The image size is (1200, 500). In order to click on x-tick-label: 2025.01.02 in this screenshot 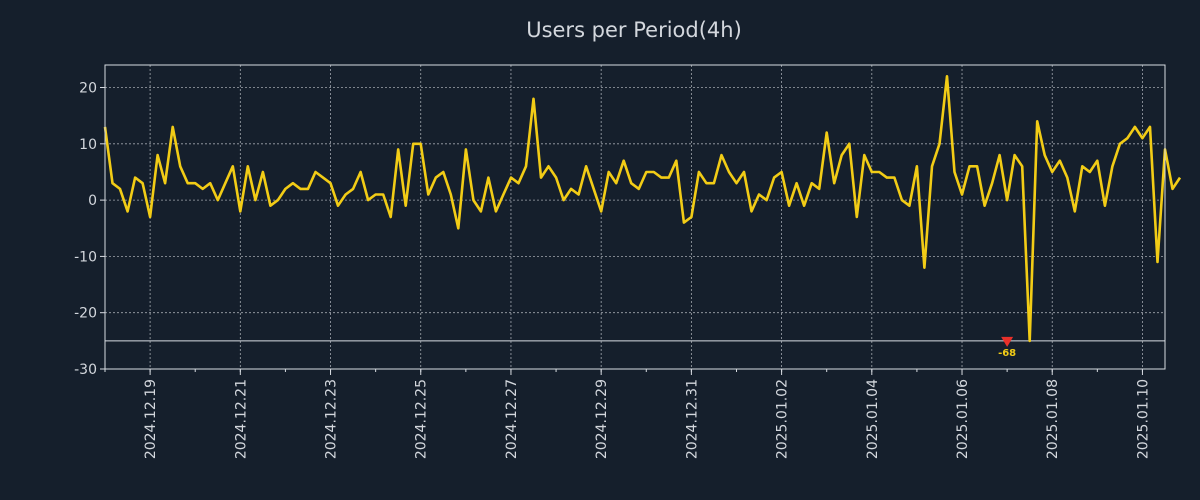, I will do `click(783, 419)`.